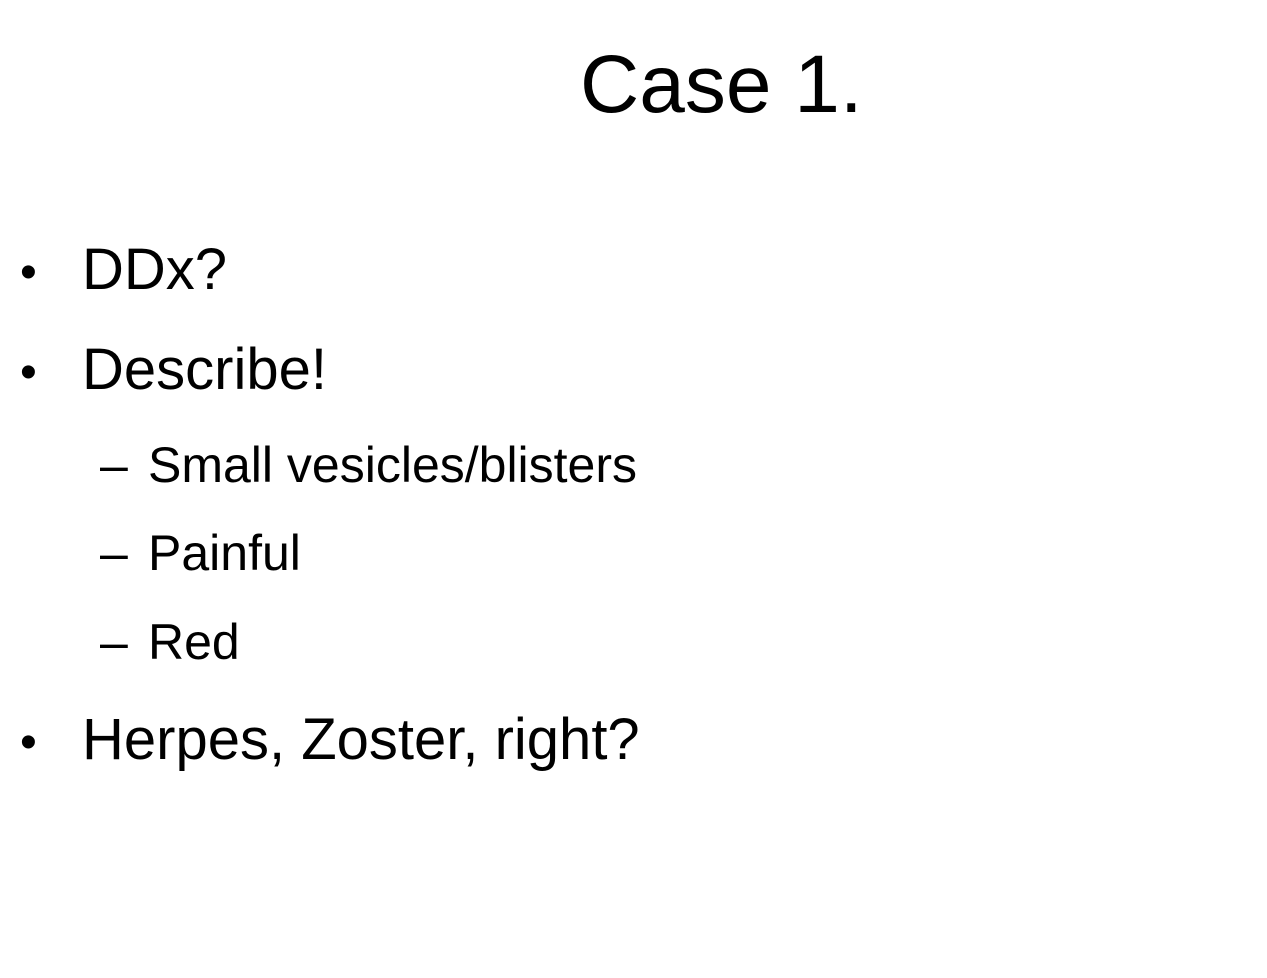  Describe the element at coordinates (204, 369) in the screenshot. I see `bullet-text: Describe!` at that location.